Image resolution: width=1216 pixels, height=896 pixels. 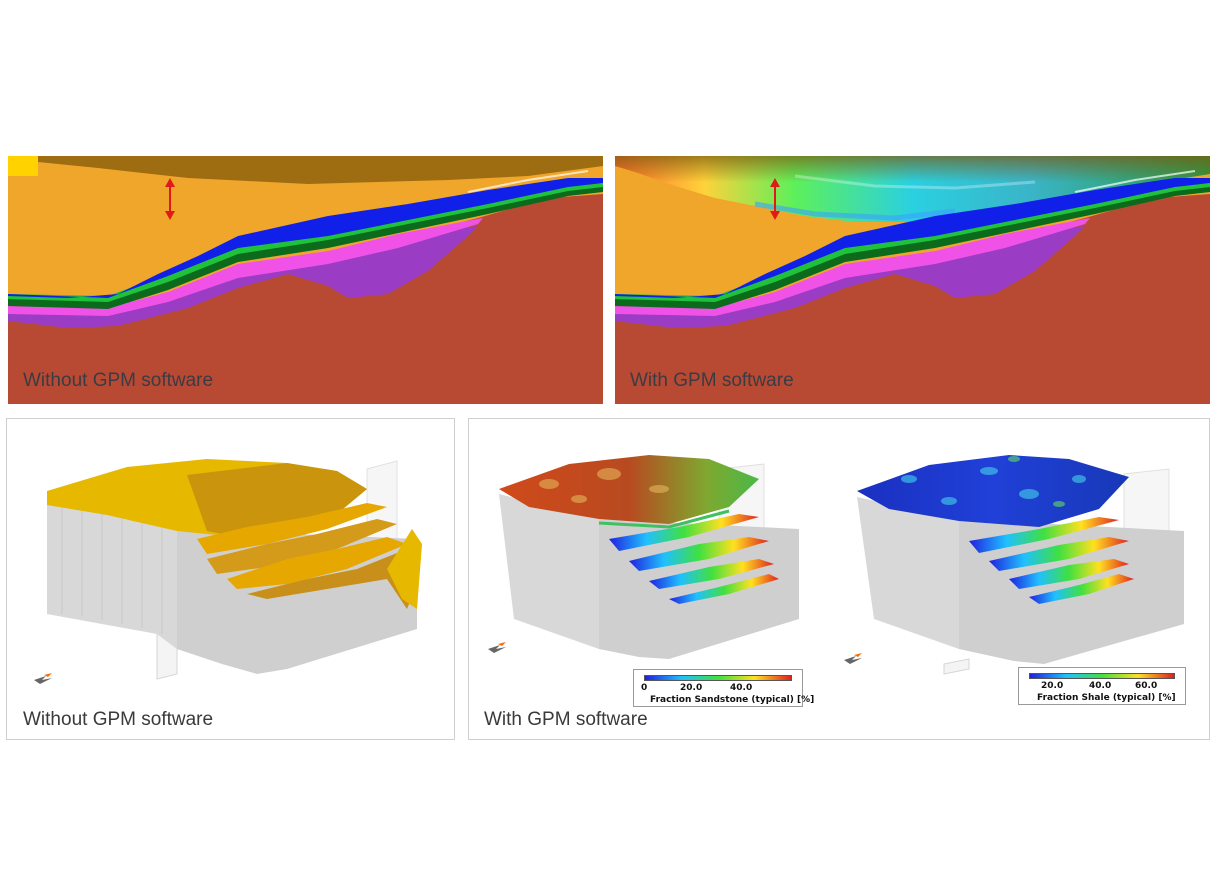 I want to click on sandstone-colorbar, so click(x=718, y=678).